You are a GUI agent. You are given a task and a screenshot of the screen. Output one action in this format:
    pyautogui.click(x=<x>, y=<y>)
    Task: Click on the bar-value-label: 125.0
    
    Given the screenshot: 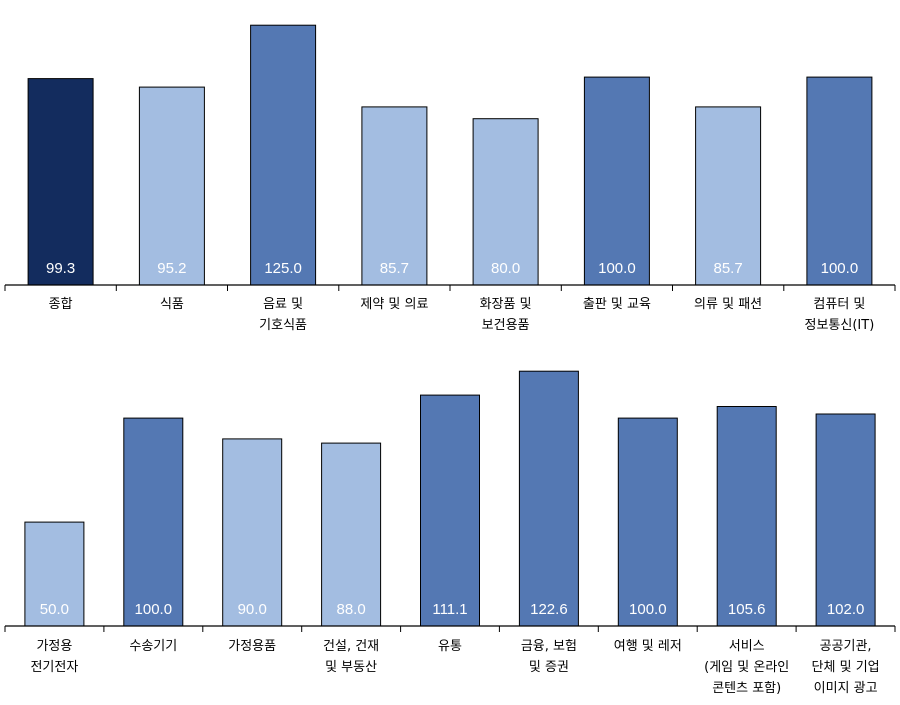 What is the action you would take?
    pyautogui.click(x=283, y=268)
    